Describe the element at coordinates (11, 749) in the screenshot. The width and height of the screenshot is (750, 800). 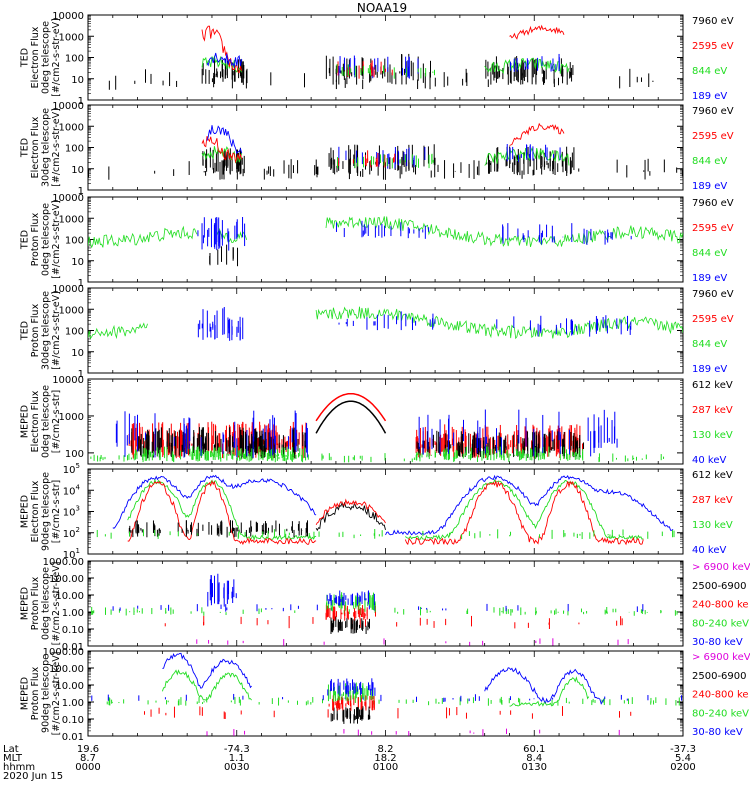
I see `x-row-label: Lat` at that location.